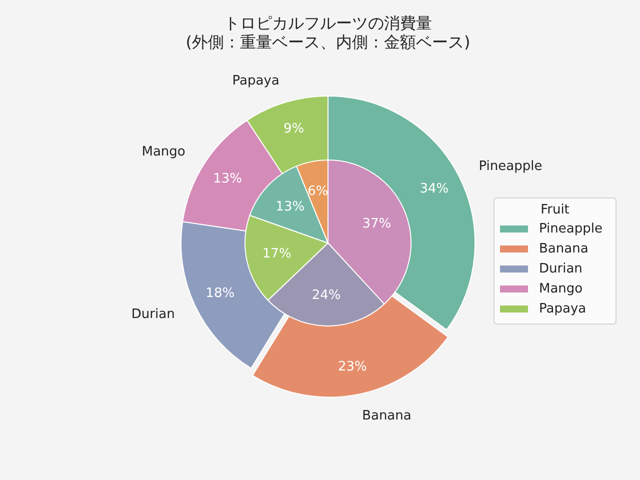 Image resolution: width=640 pixels, height=480 pixels. What do you see at coordinates (434, 189) in the screenshot?
I see `value-label: 34%` at bounding box center [434, 189].